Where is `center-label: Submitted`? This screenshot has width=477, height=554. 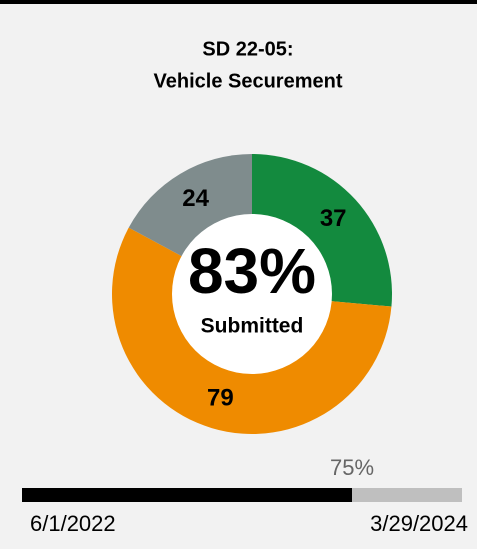 center-label: Submitted is located at coordinates (252, 326).